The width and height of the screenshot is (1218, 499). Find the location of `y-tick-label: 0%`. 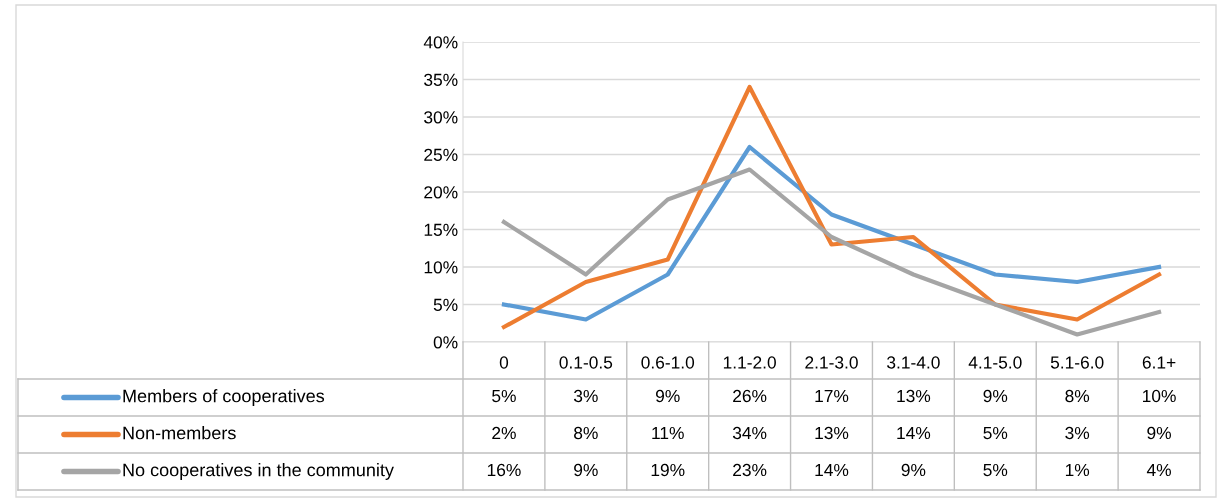

y-tick-label: 0% is located at coordinates (445, 342).